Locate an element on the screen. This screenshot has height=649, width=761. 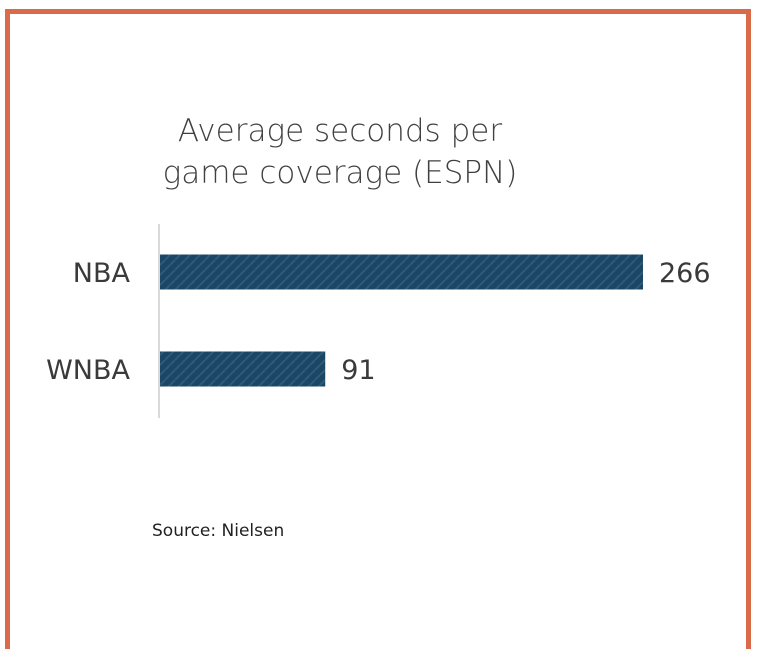
chart-title: Average seconds per game coverage (ESPN) is located at coordinates (340, 152).